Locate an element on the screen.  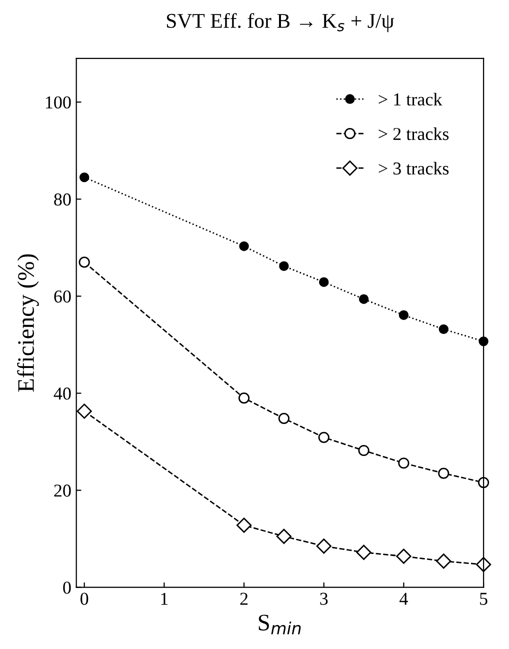
legend-label: > 2 tracks is located at coordinates (413, 133).